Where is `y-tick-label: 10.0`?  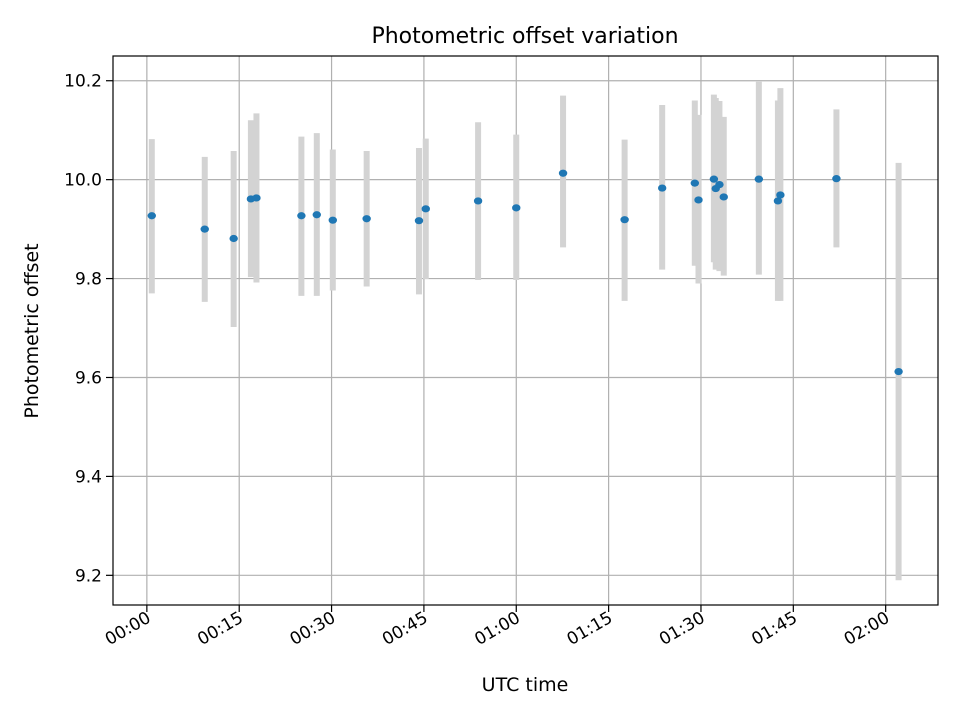 y-tick-label: 10.0 is located at coordinates (83, 181).